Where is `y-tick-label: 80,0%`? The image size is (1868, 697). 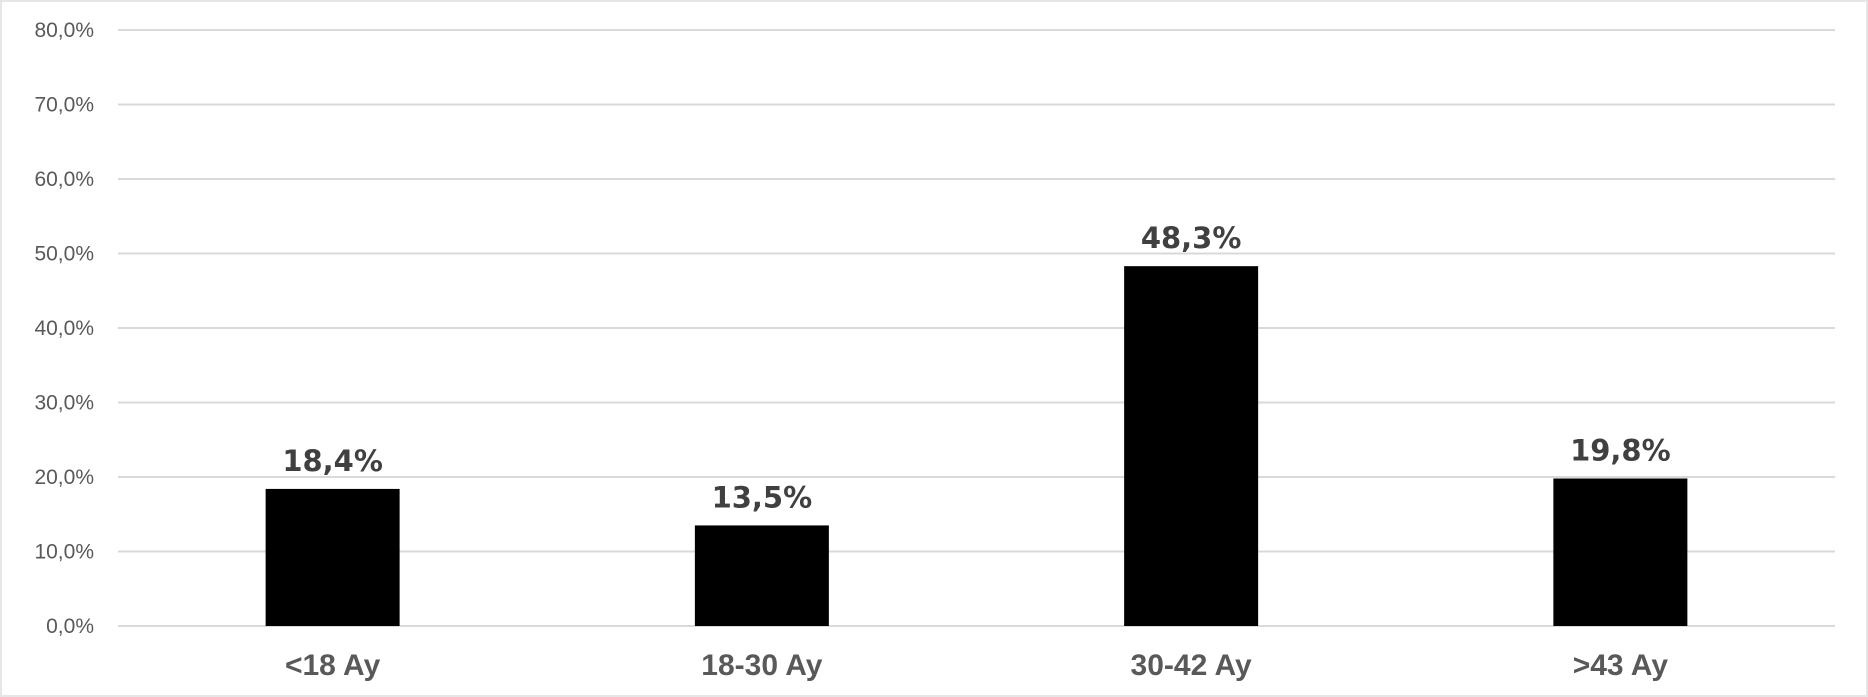
y-tick-label: 80,0% is located at coordinates (64, 30).